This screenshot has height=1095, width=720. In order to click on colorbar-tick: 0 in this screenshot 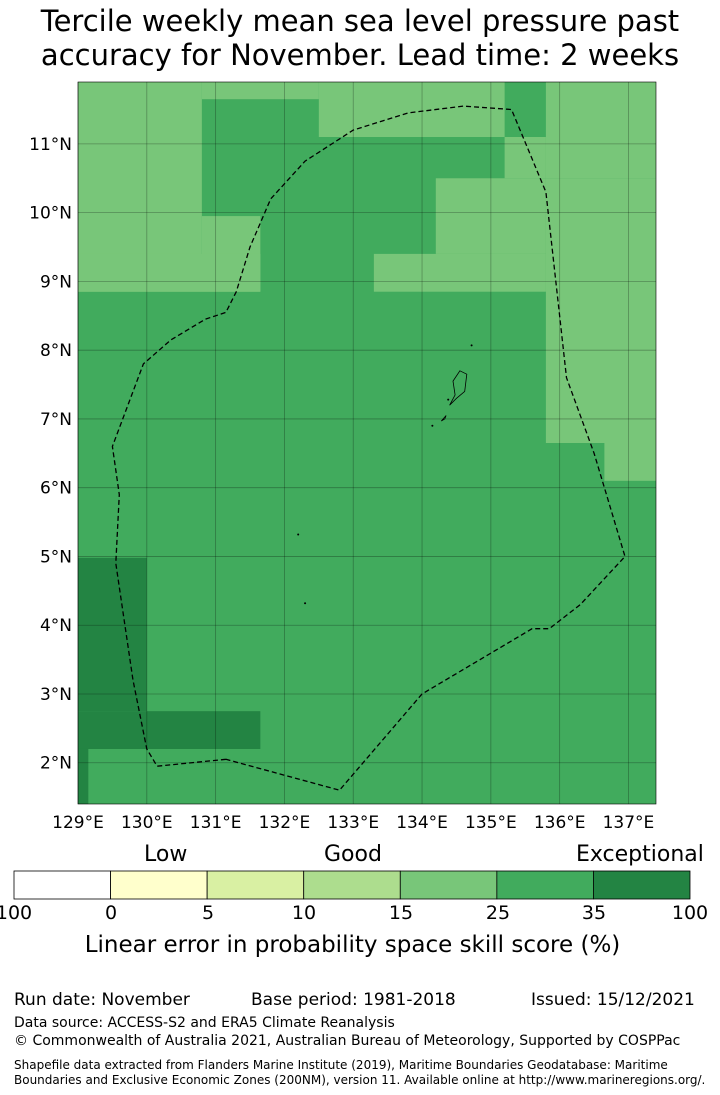, I will do `click(111, 913)`.